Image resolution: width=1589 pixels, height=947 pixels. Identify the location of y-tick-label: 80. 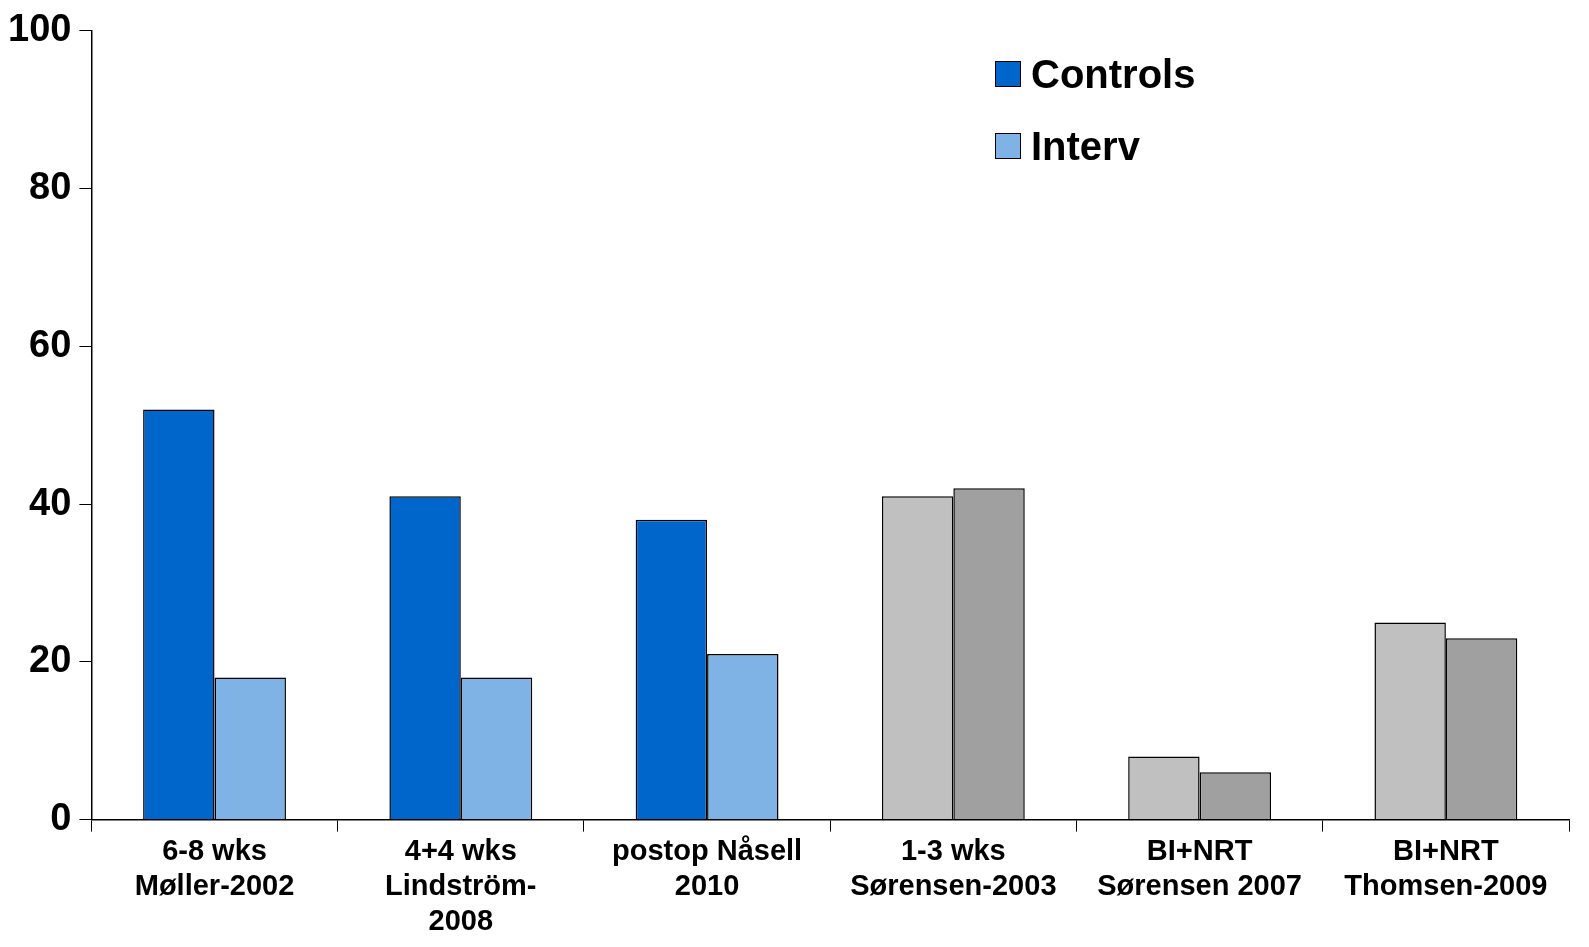
(50, 186).